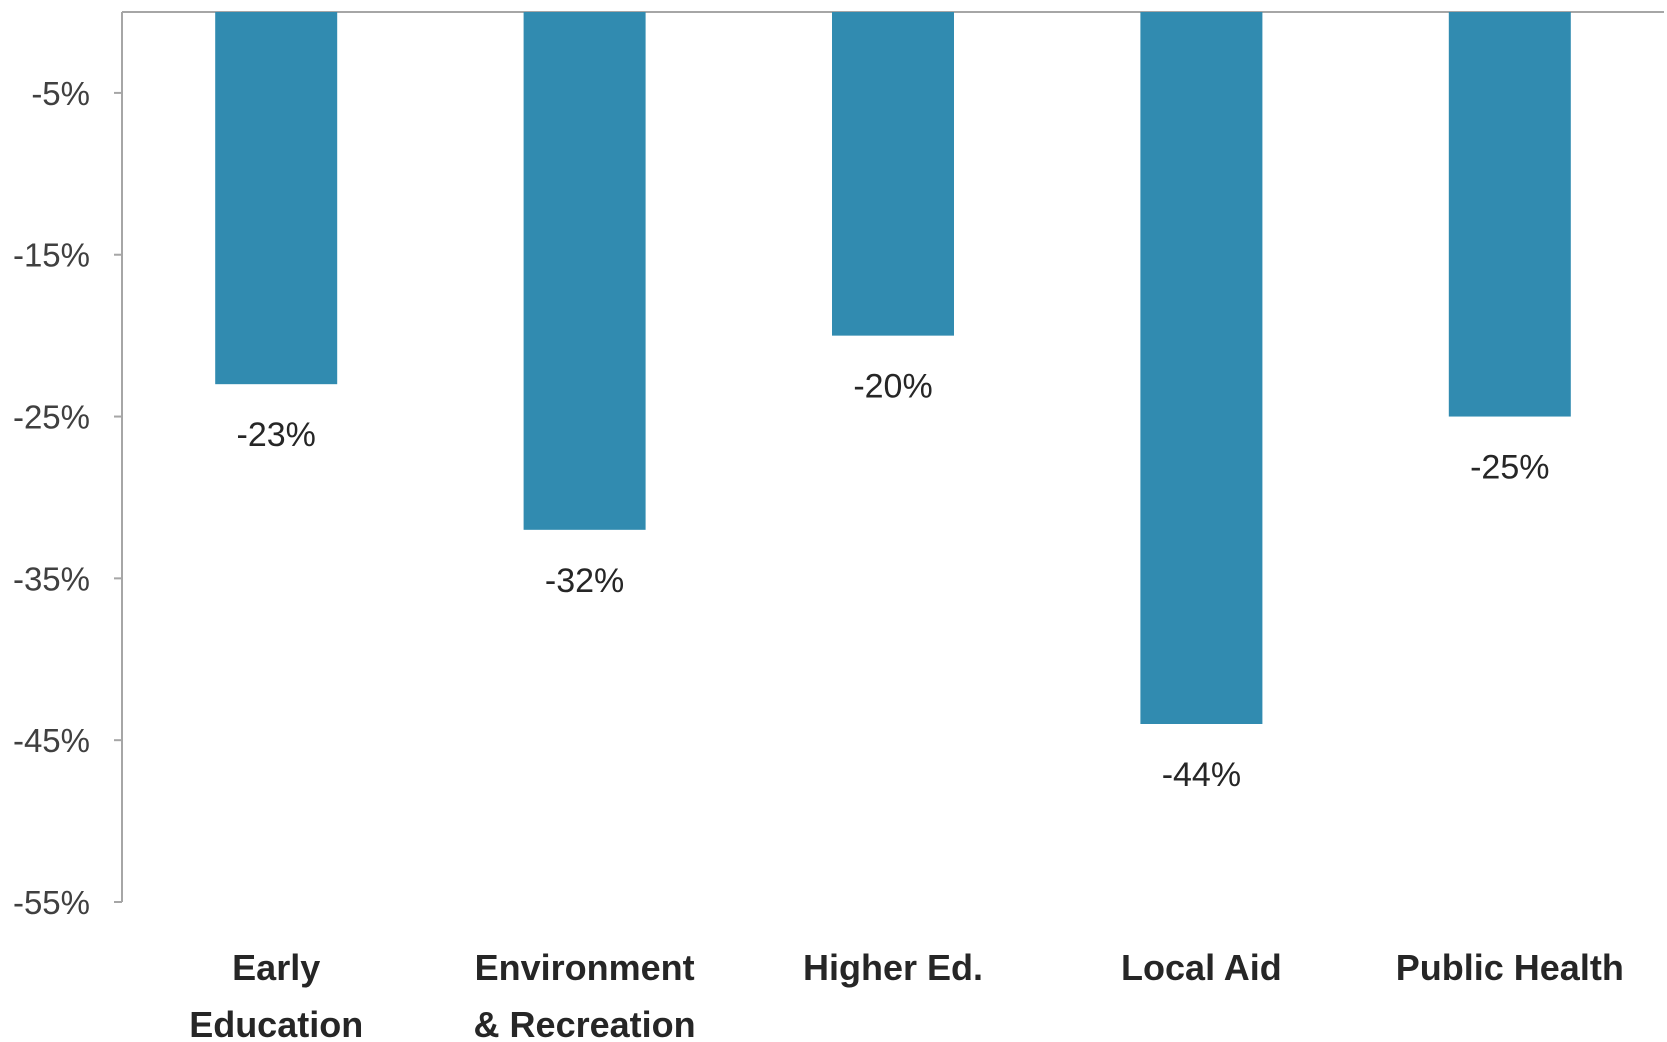  What do you see at coordinates (276, 967) in the screenshot?
I see `category-label: Early` at bounding box center [276, 967].